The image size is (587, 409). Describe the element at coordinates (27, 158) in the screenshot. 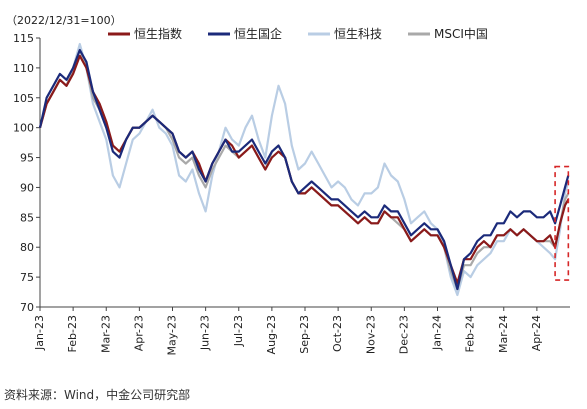

I see `y-tick-label: 95` at that location.